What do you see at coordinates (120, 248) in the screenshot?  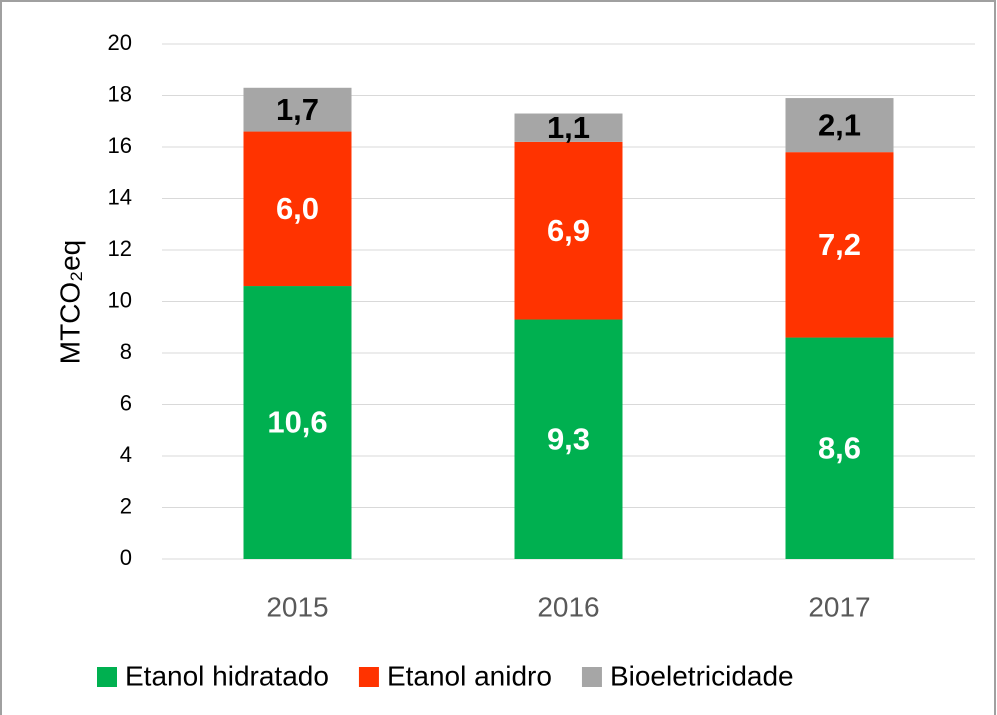 I see `y-tick-label: 12` at bounding box center [120, 248].